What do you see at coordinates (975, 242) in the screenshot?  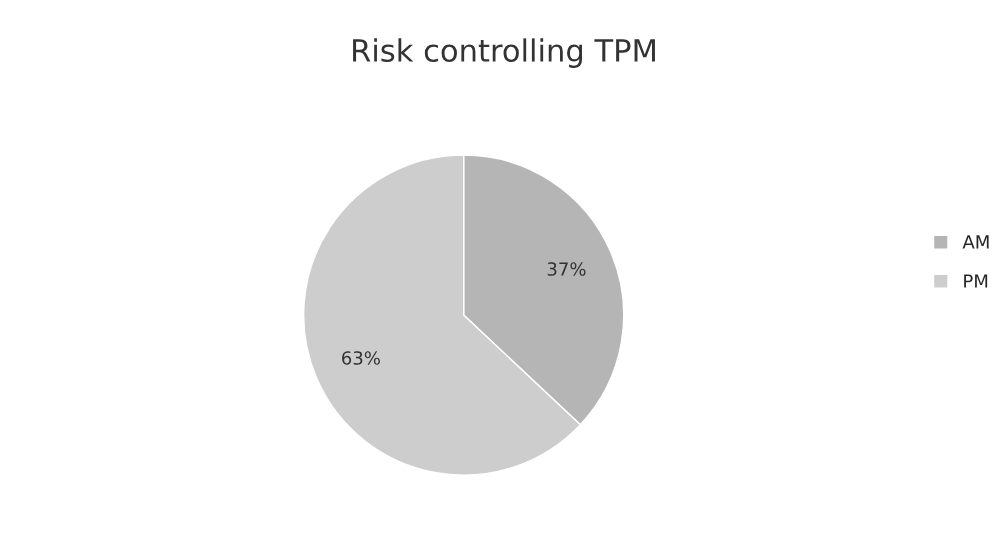 I see `legend-label: AM` at bounding box center [975, 242].